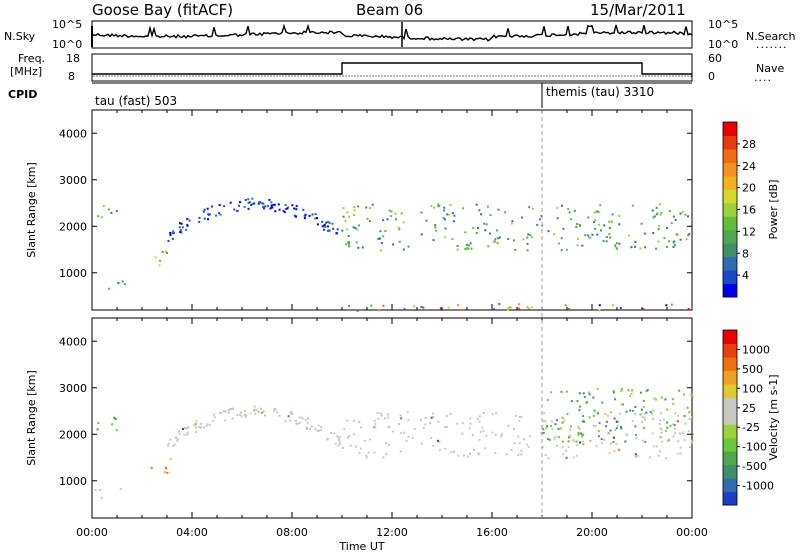 The height and width of the screenshot is (554, 800). I want to click on colorbar-tick-label: 12, so click(749, 231).